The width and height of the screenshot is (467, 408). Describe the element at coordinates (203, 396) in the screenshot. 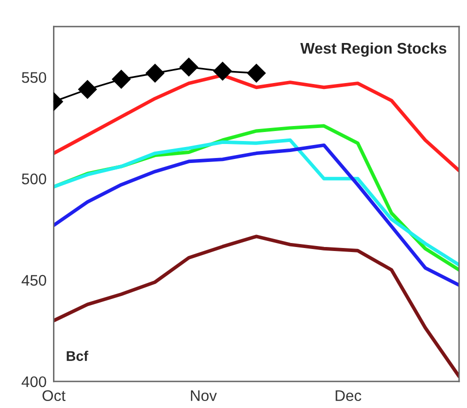

I see `x-tick-label: Nov` at that location.